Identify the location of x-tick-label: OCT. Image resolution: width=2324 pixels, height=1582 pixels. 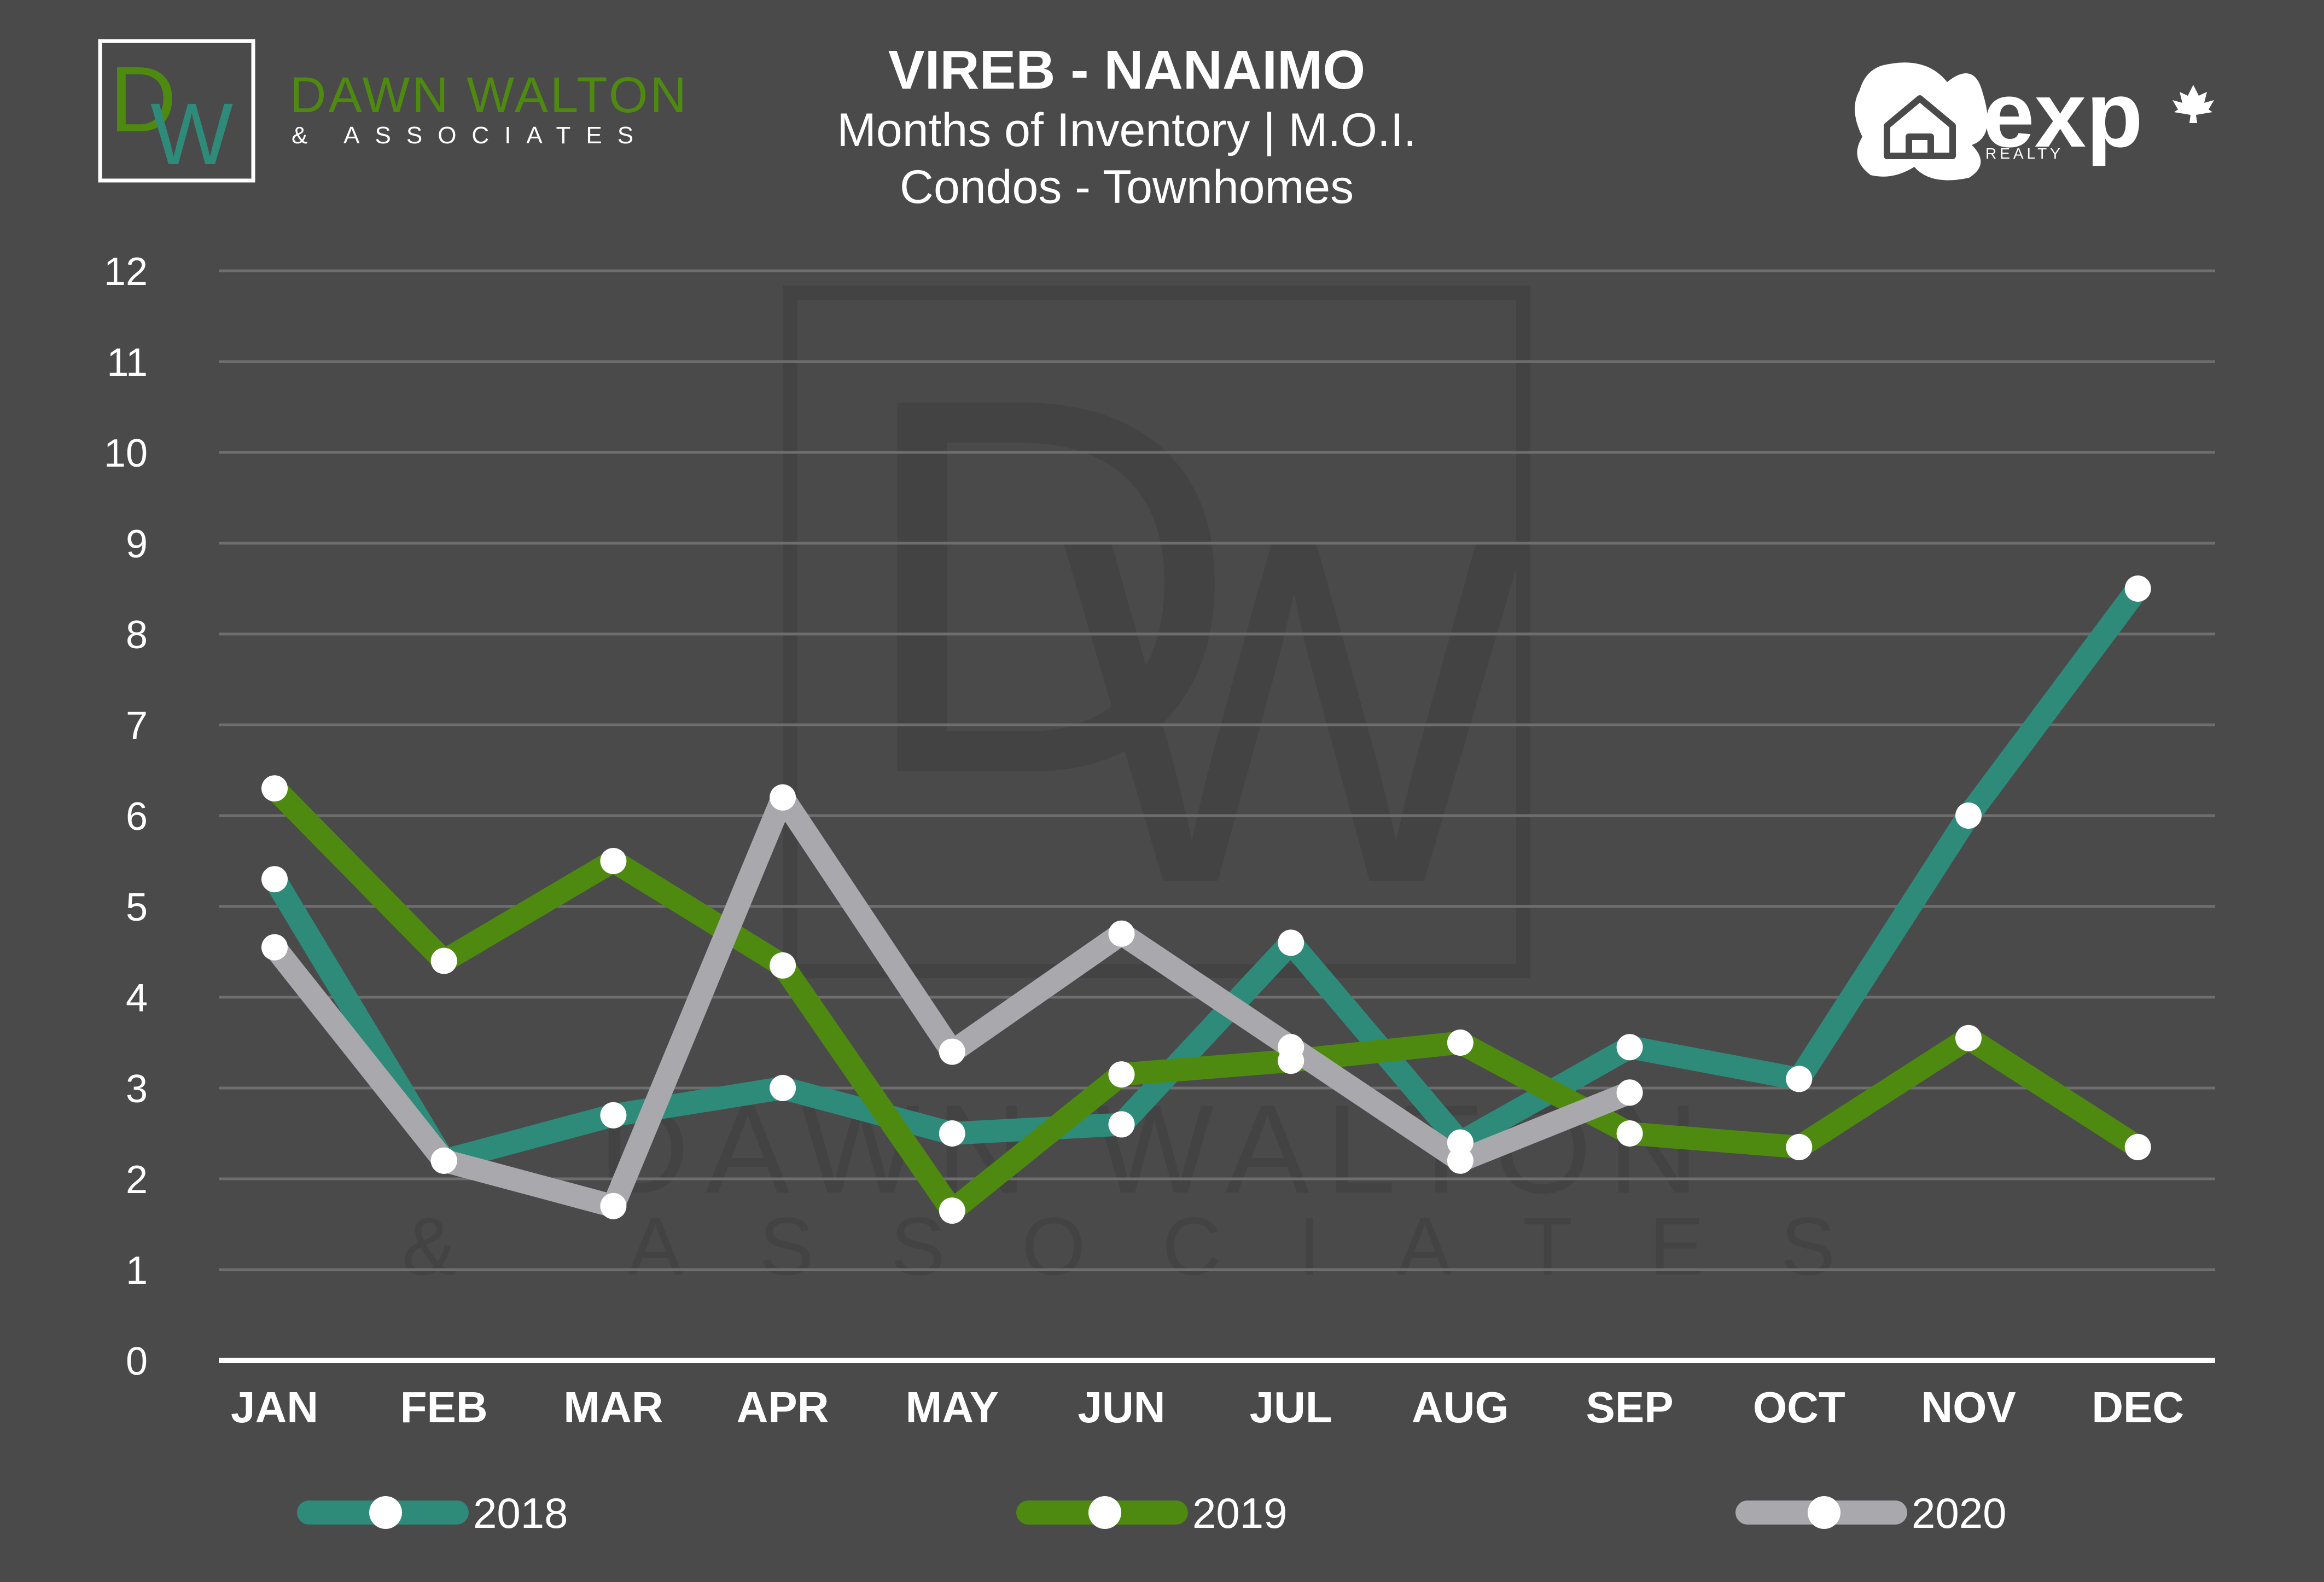
(1799, 1407).